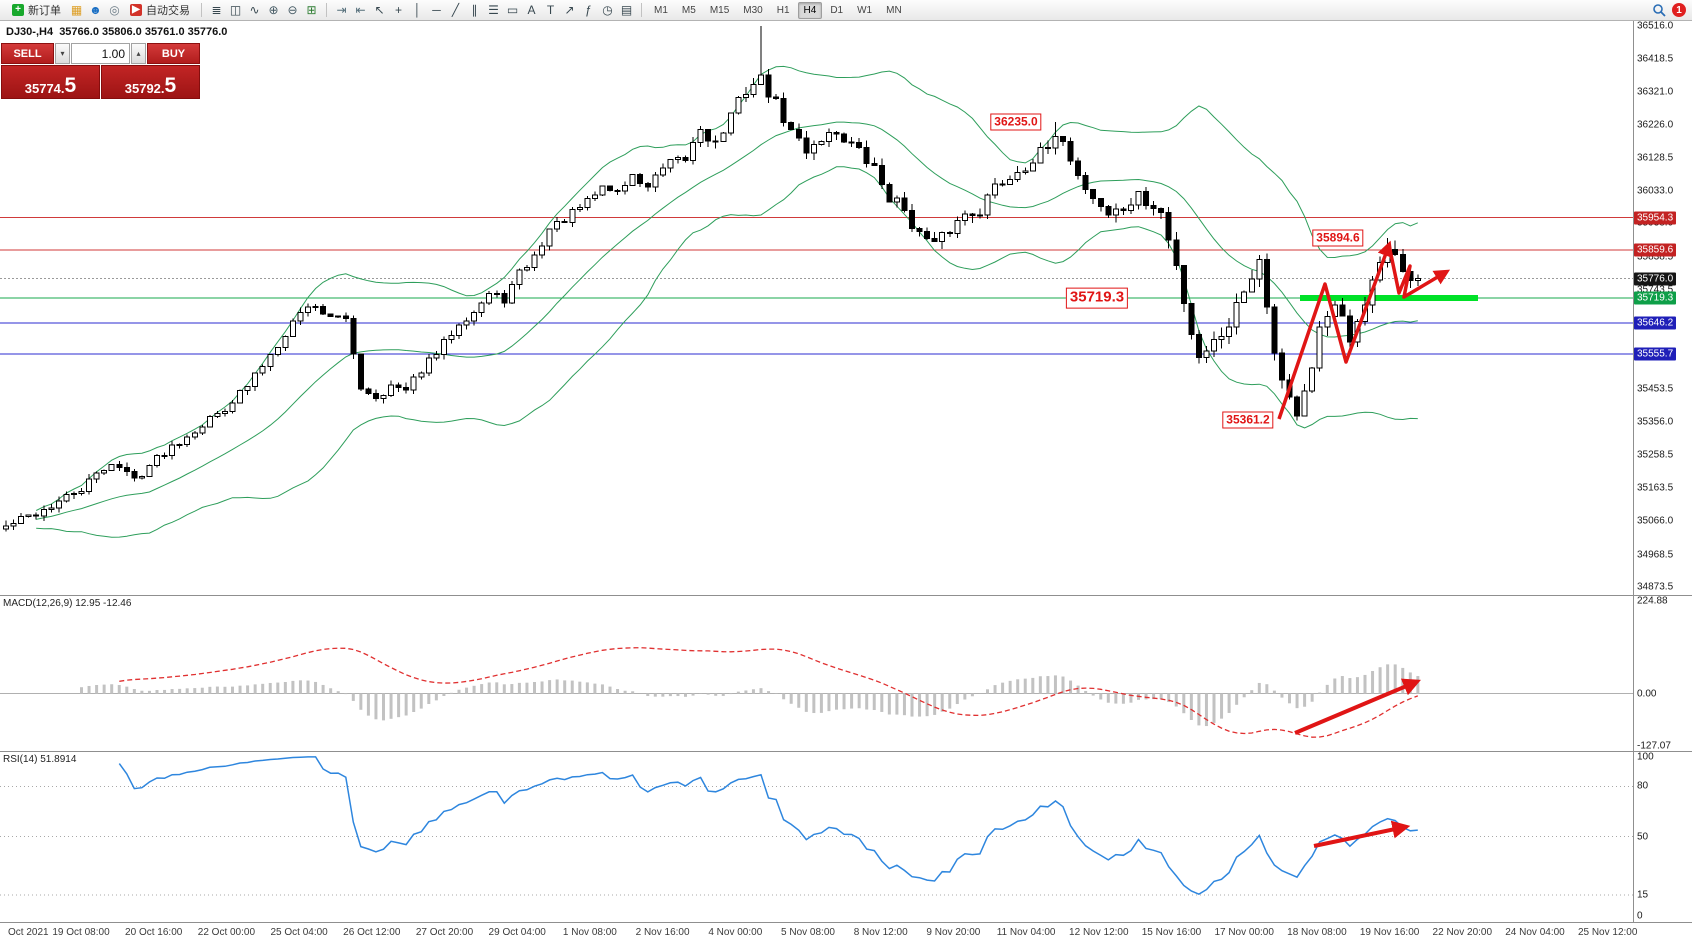 The width and height of the screenshot is (1692, 946). Describe the element at coordinates (273, 9) in the screenshot. I see `zoom-in-icon: ⊕` at that location.